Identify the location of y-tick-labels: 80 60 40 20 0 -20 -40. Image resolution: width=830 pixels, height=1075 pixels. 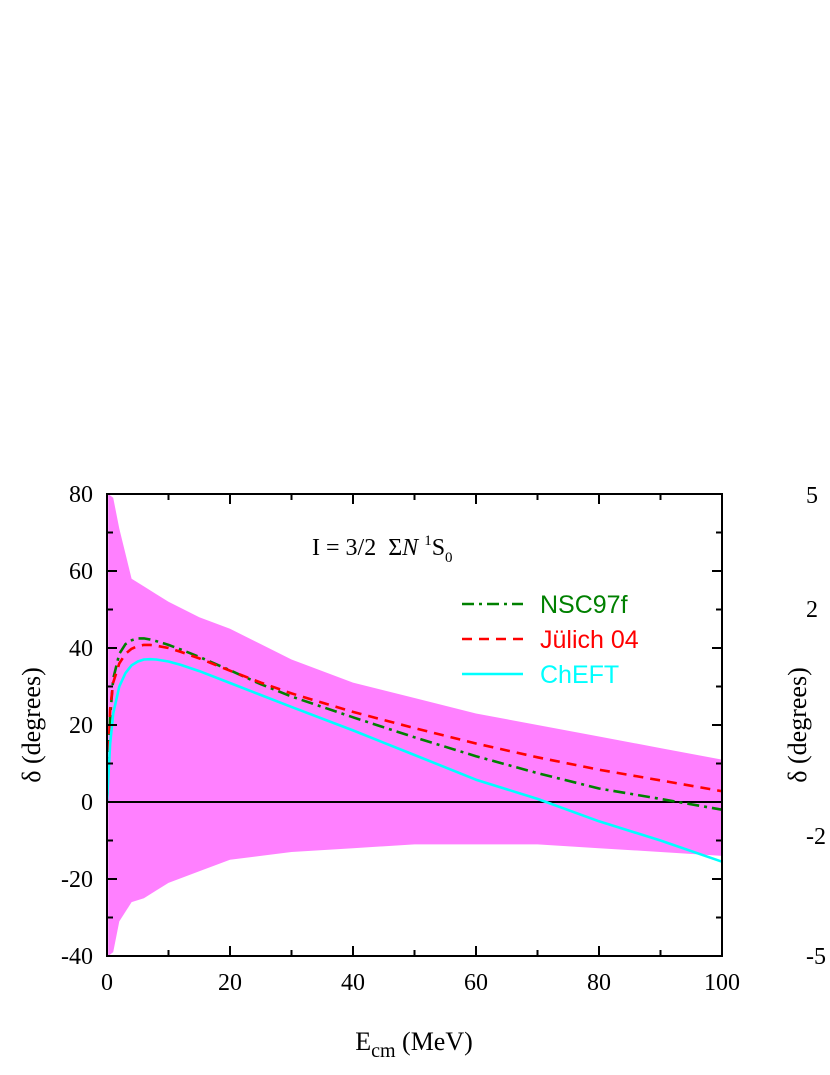
(77, 726).